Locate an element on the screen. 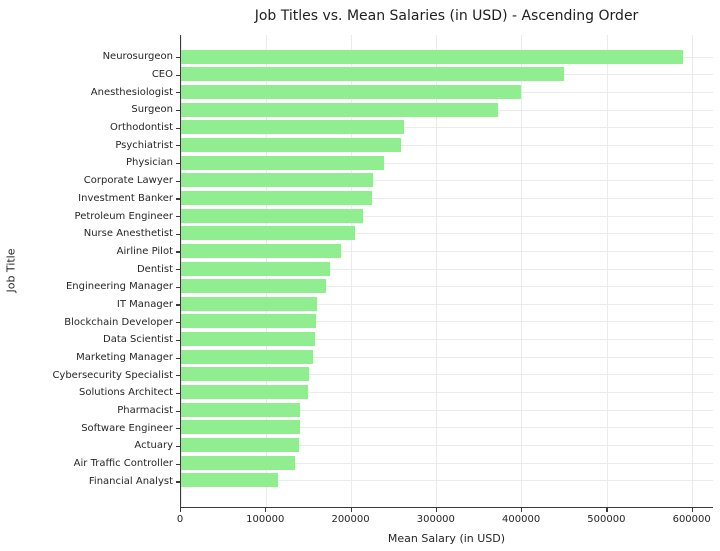 The image size is (720, 551). y-tick-label: Marketing Manager is located at coordinates (124, 358).